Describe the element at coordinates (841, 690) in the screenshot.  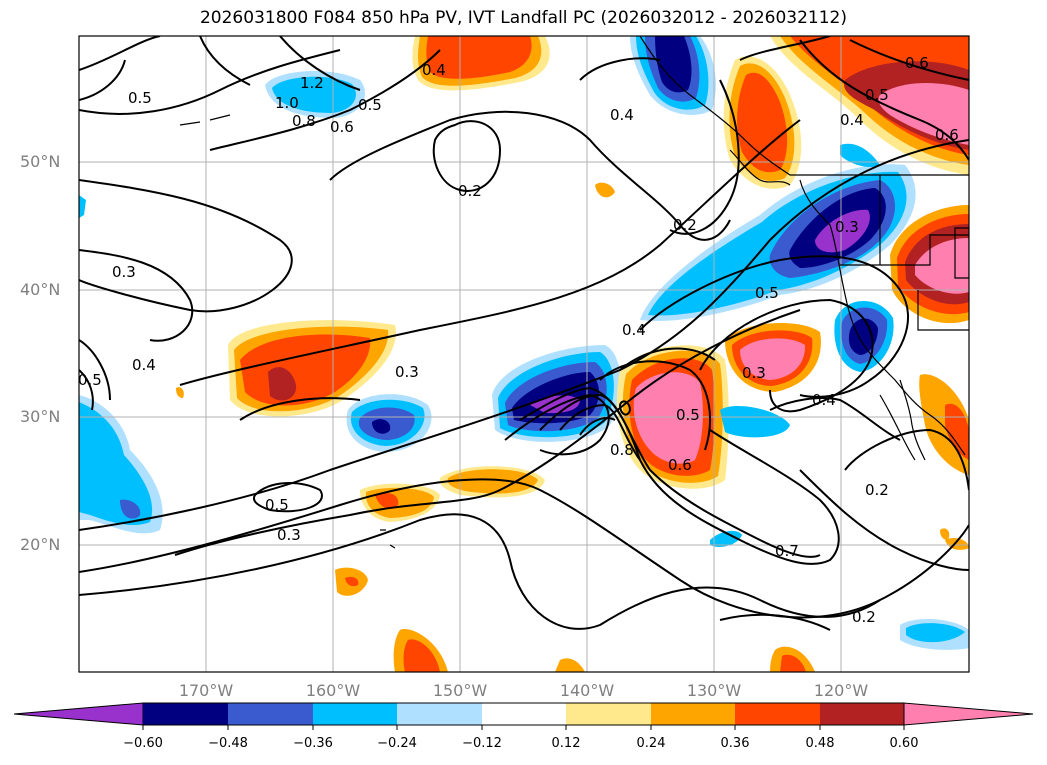
I see `lon-label-120w: 120°W` at that location.